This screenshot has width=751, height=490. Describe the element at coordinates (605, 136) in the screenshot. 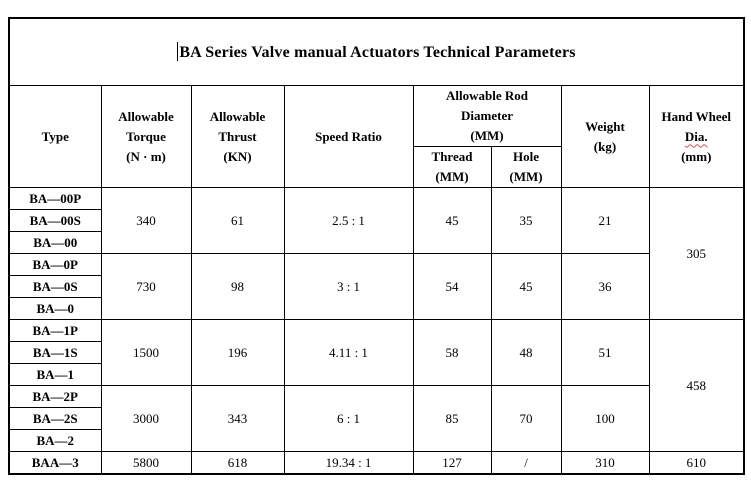

I see `col-header-weight: Weight (kg)` at that location.